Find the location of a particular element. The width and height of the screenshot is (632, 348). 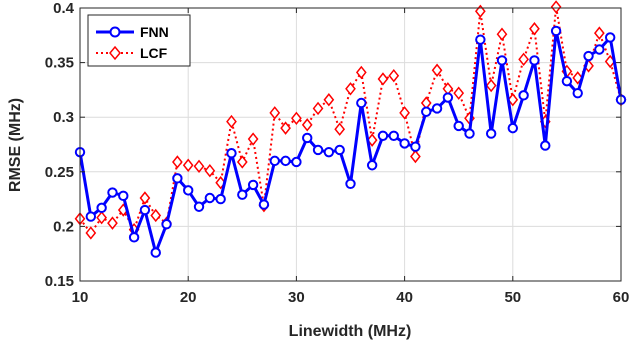

legend-lcf-marker is located at coordinates (115, 53).